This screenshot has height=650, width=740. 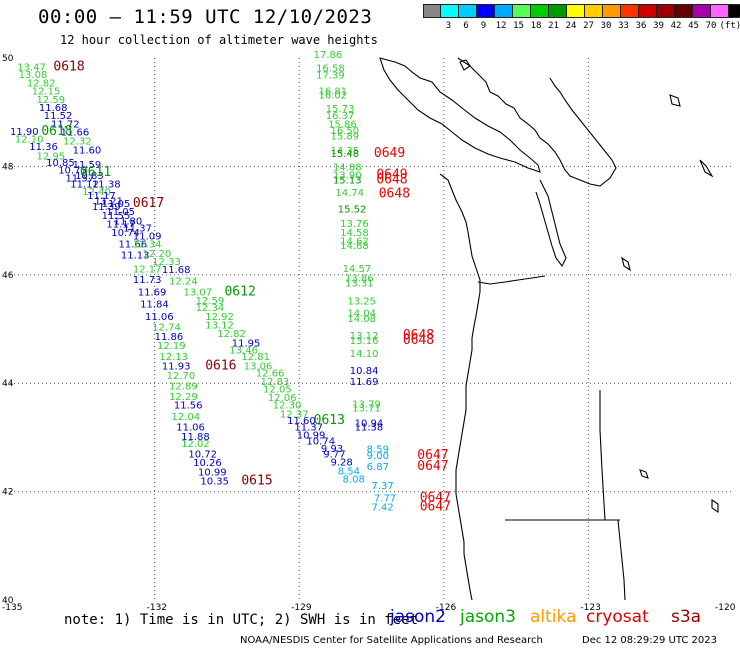 I want to click on wave-height-value: 7.37, so click(x=383, y=486).